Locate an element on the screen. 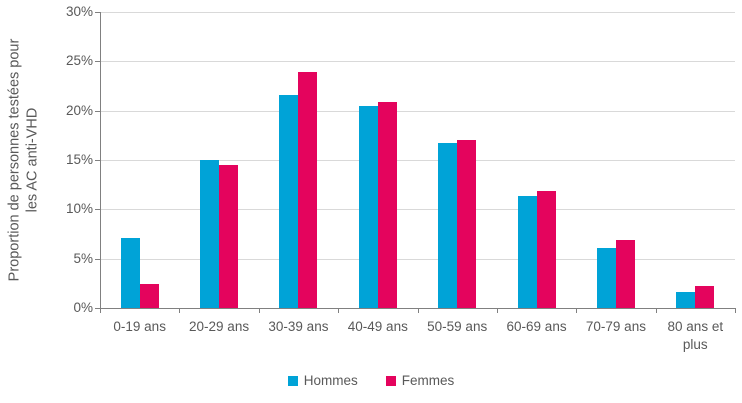 The height and width of the screenshot is (403, 742). x-category-label-60-69-ans: 60-69 ans is located at coordinates (536, 326).